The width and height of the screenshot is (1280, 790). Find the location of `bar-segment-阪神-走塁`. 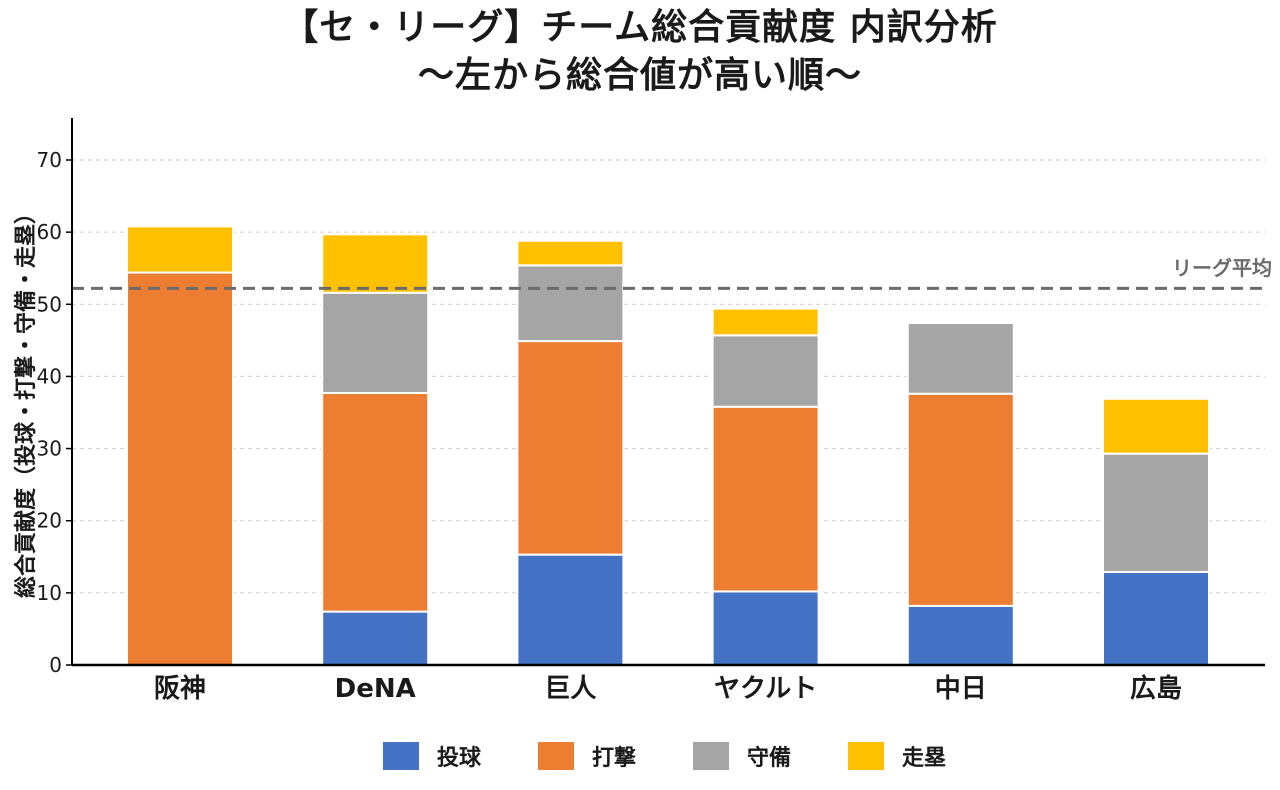

bar-segment-阪神-走塁 is located at coordinates (180, 249).